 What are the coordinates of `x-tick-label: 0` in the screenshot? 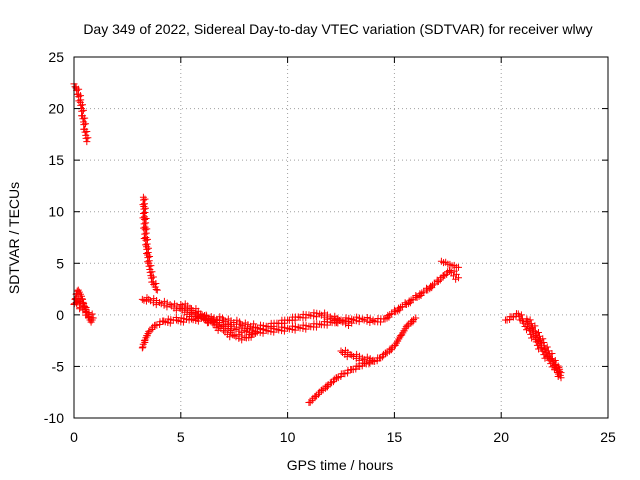 It's located at (74, 437).